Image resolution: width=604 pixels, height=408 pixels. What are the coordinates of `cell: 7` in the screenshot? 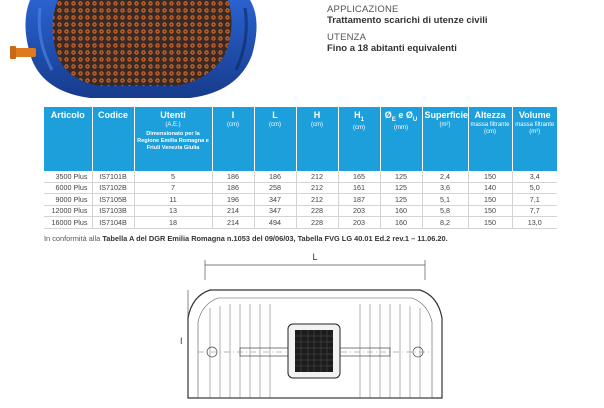 It's located at (173, 188).